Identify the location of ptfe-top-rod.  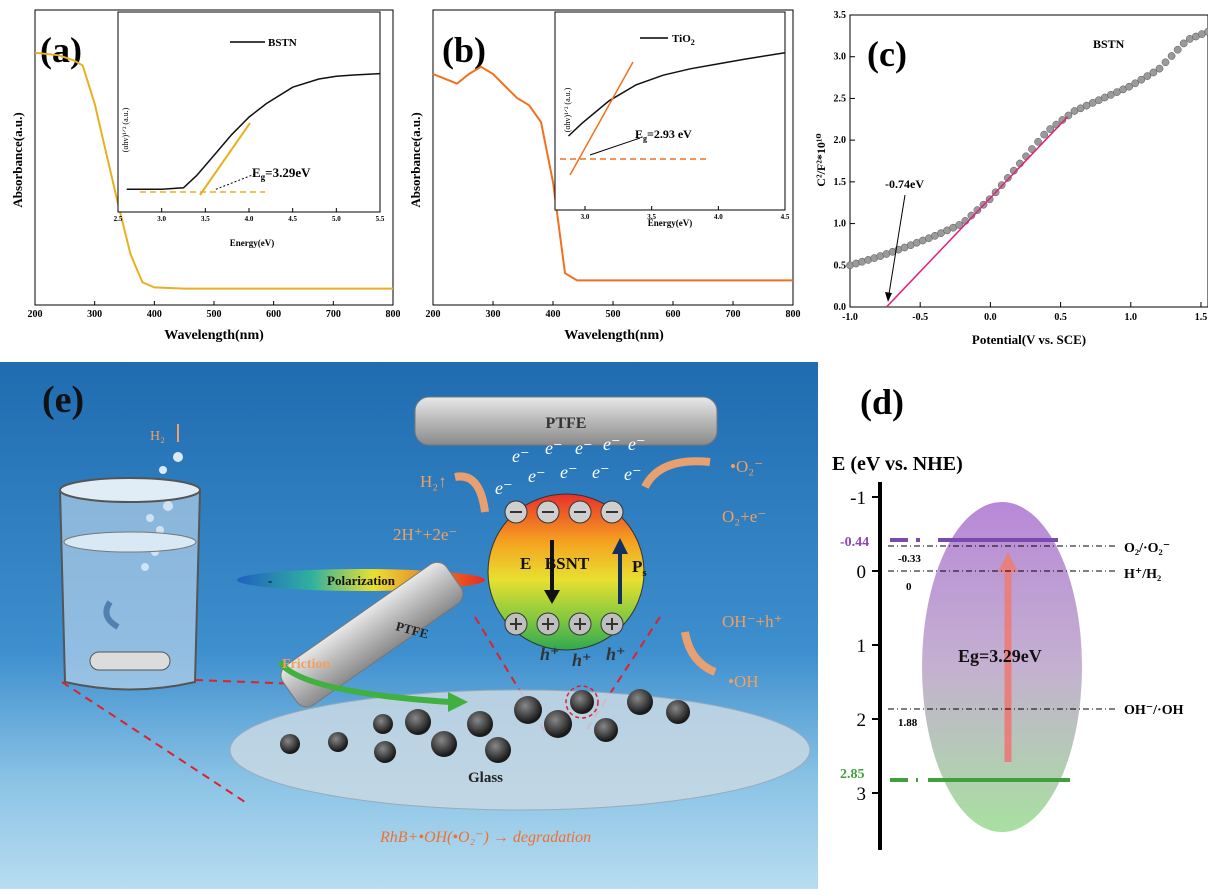
(566, 421).